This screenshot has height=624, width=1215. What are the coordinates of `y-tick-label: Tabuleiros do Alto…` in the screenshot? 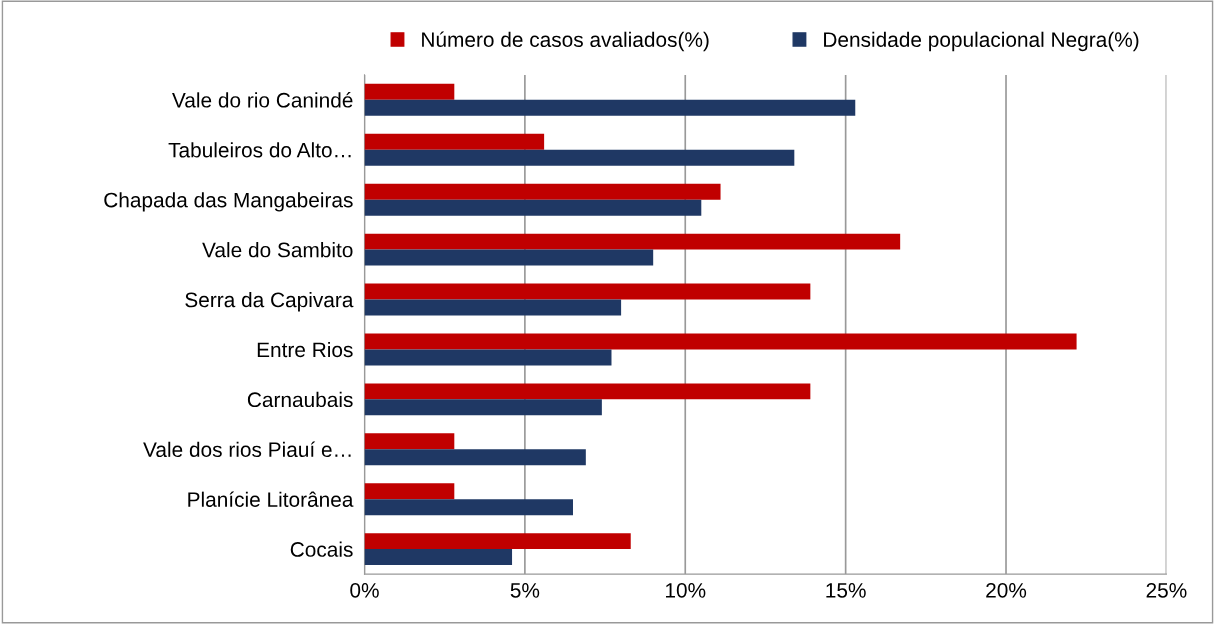 It's located at (259, 150).